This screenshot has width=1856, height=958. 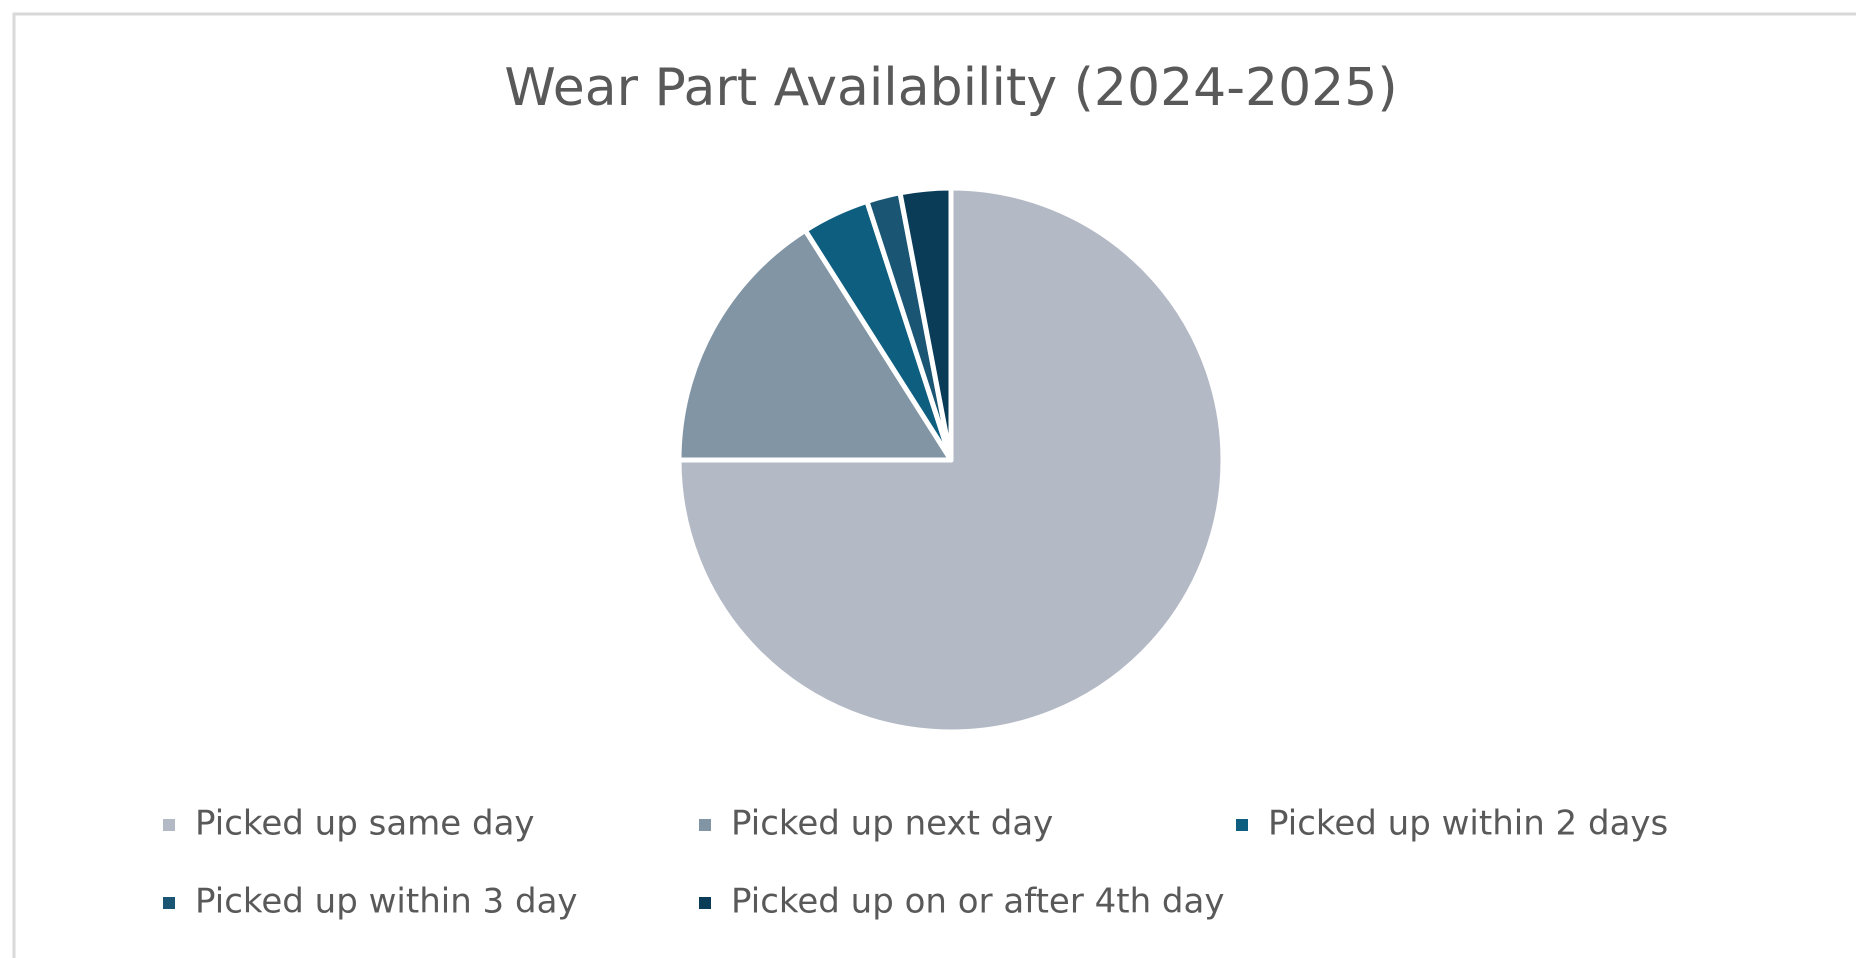 I want to click on chart-title: Wear Part Availability (2024-2025), so click(x=950, y=88).